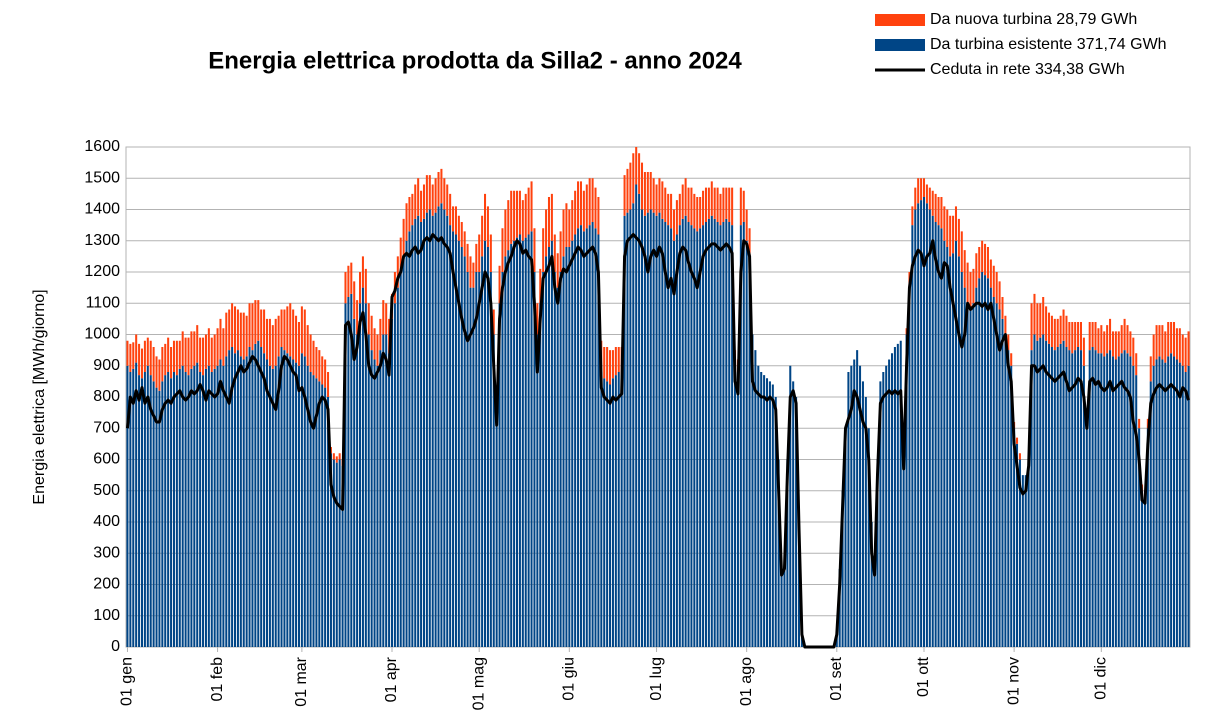  Describe the element at coordinates (102, 271) in the screenshot. I see `y-tick-label: 1200` at that location.